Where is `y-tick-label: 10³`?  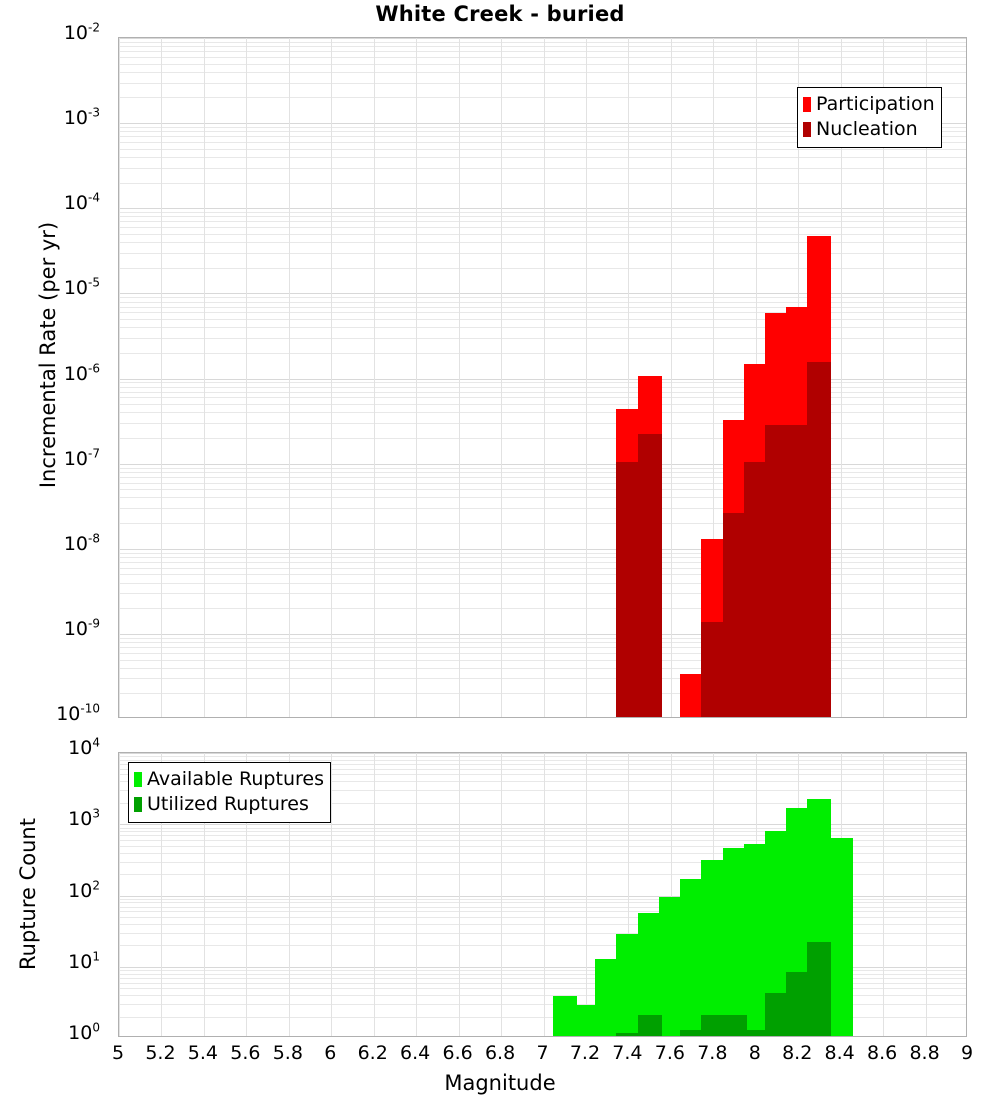 y-tick-label: 10³ is located at coordinates (84, 818).